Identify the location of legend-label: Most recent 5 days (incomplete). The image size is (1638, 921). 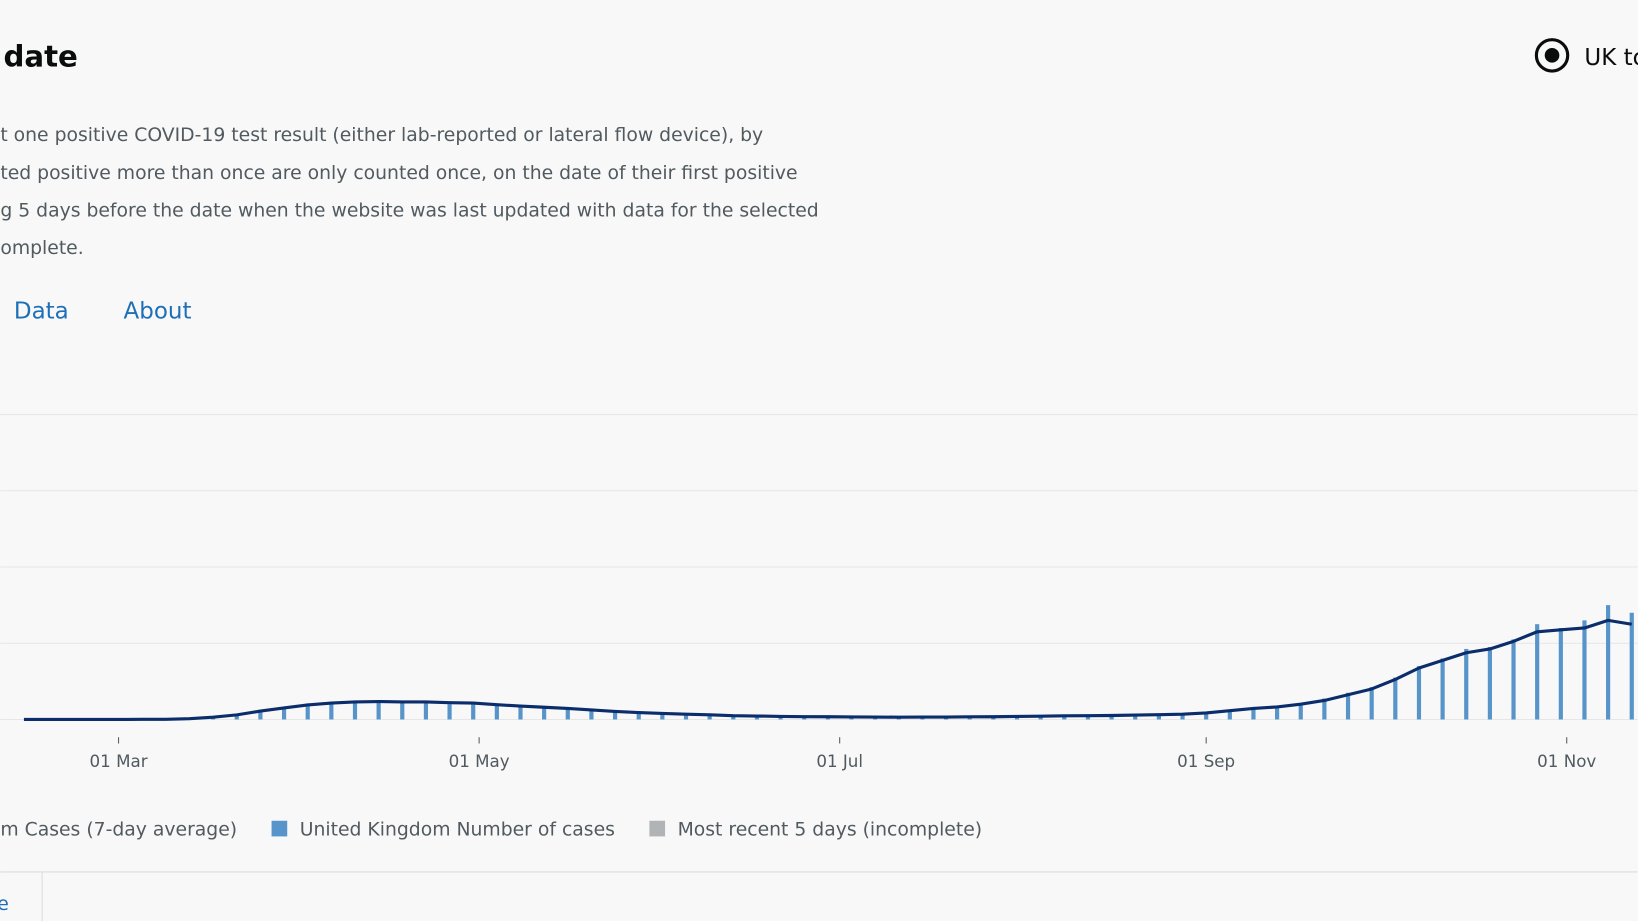
(830, 830).